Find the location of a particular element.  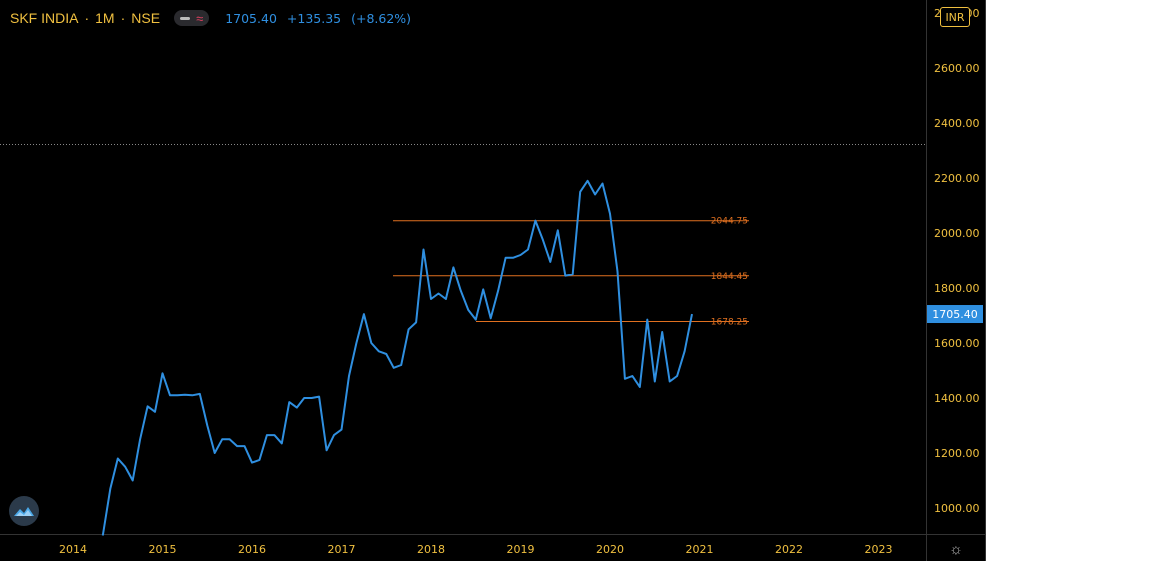

settings-gear-icon: ☼ is located at coordinates (956, 549).